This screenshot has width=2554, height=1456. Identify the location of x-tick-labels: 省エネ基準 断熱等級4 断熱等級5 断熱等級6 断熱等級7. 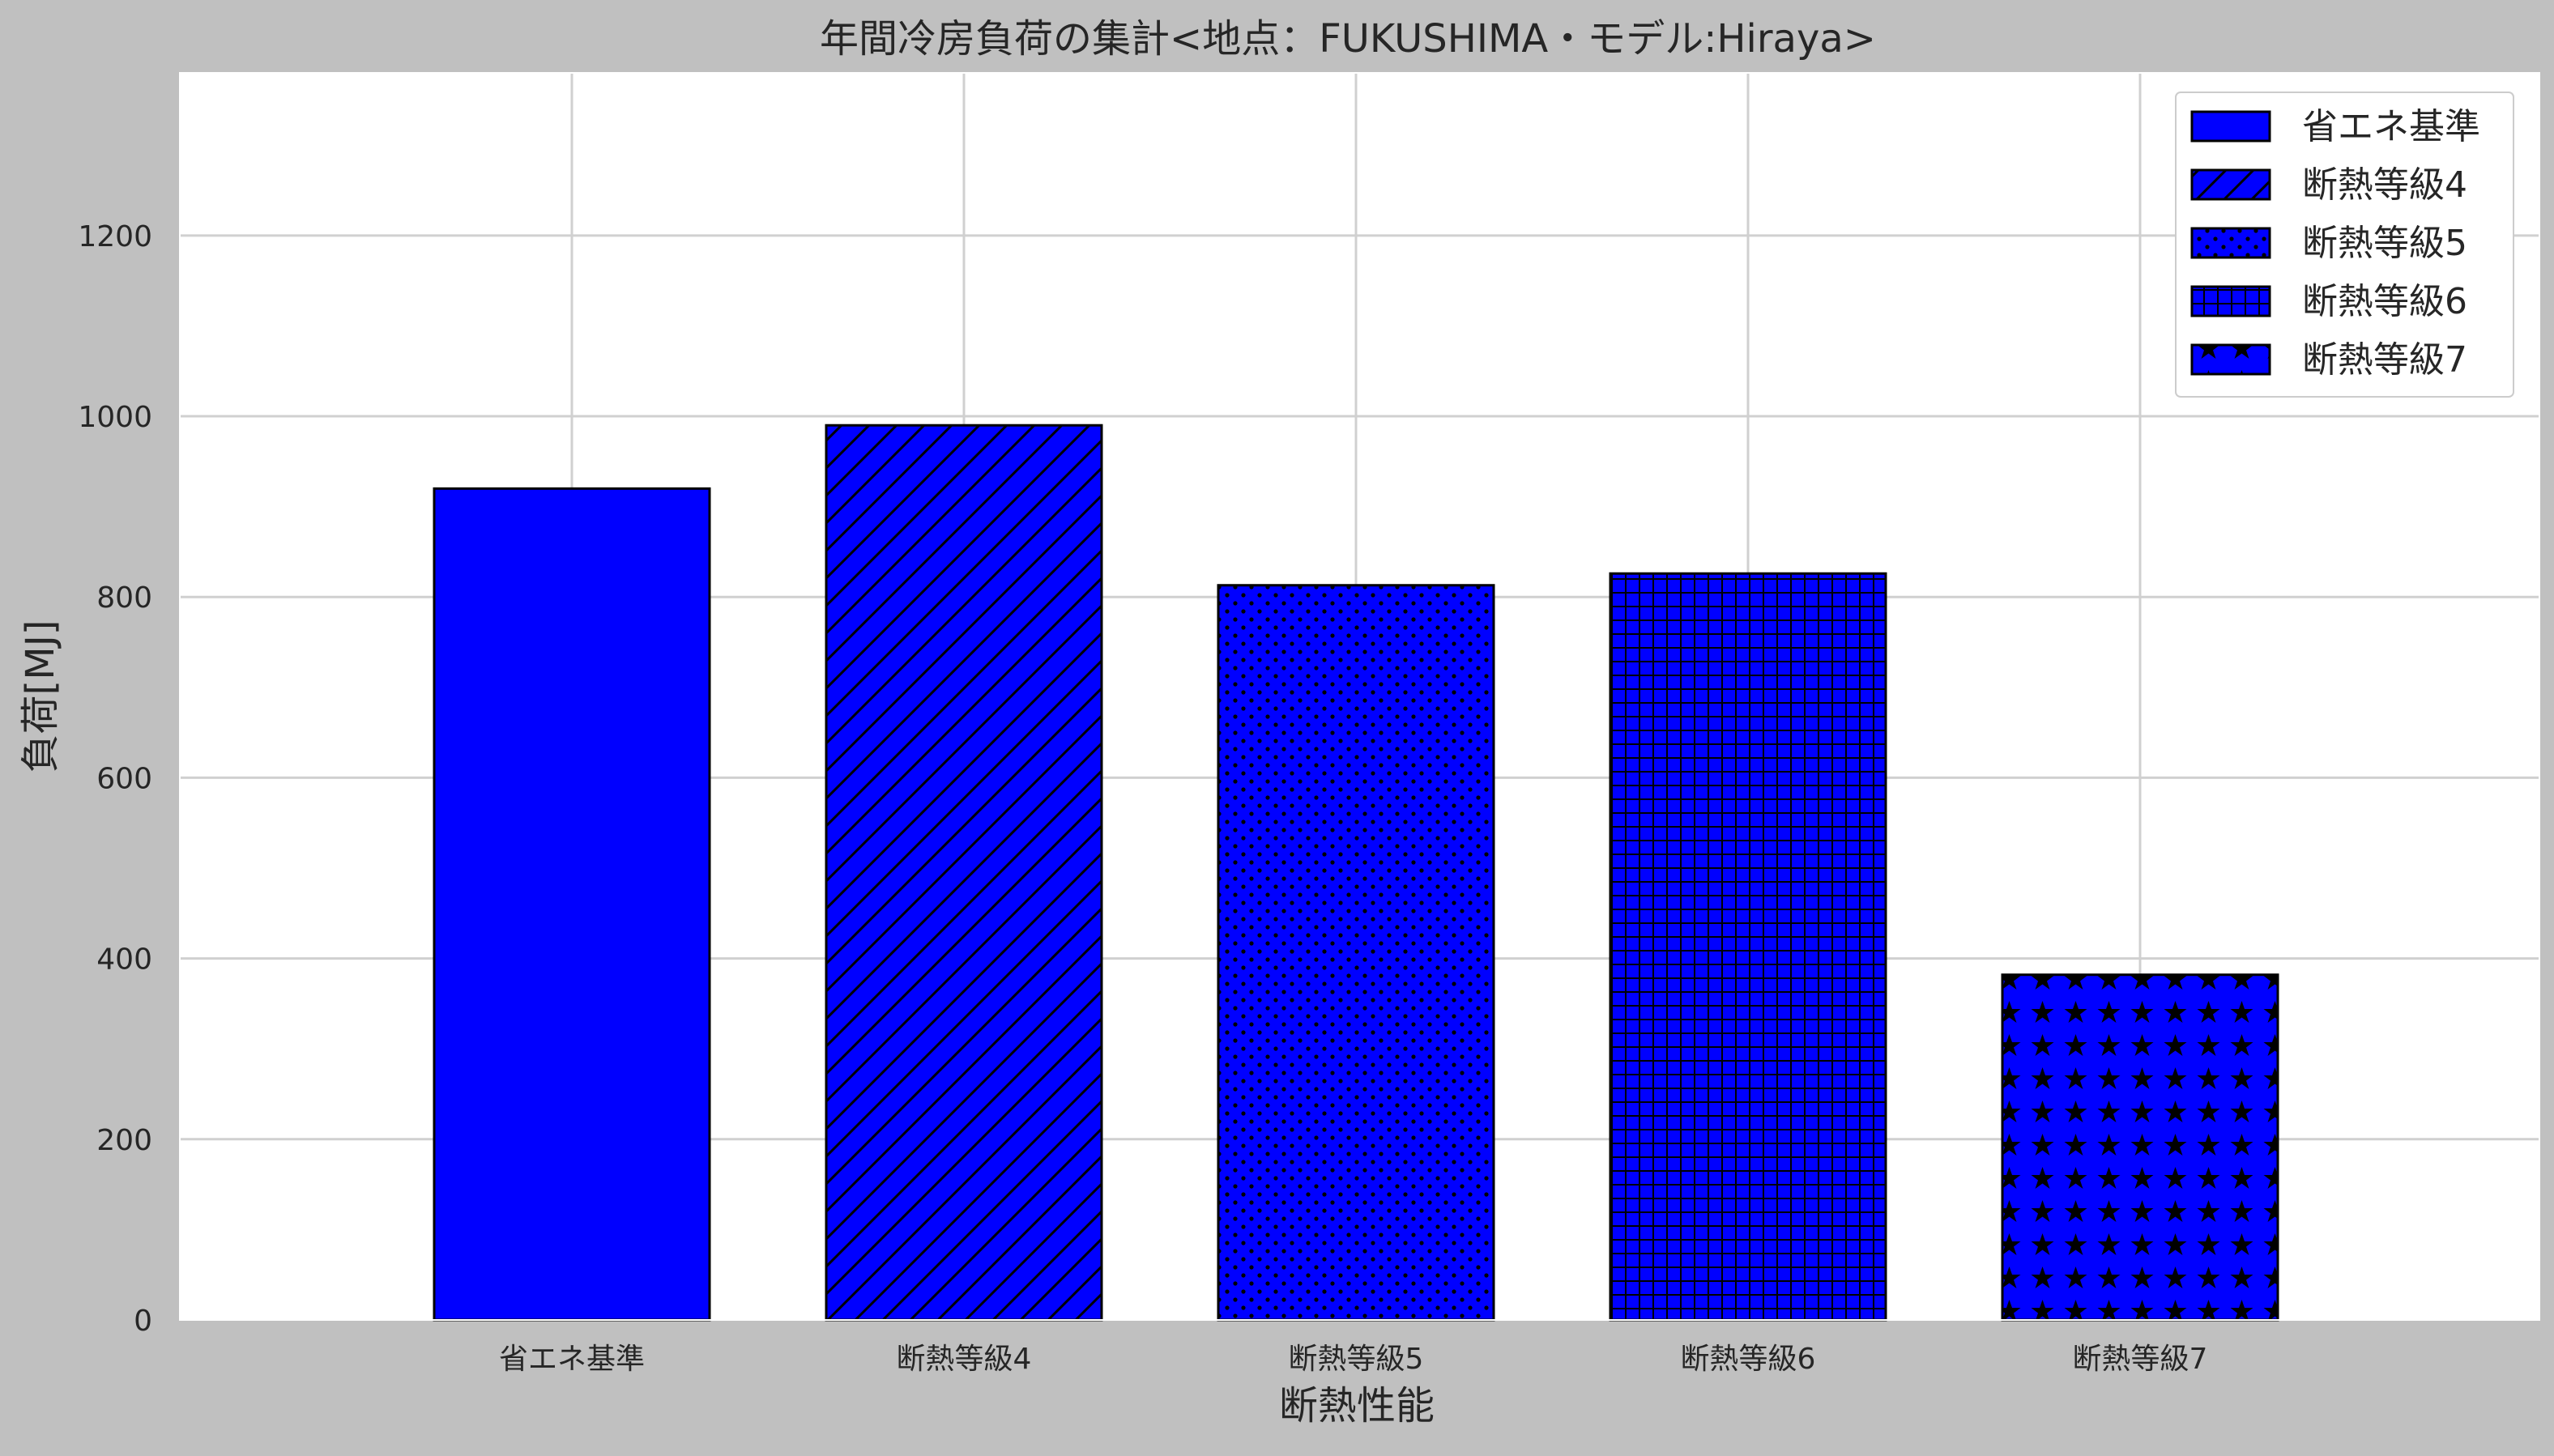
(1353, 1359).